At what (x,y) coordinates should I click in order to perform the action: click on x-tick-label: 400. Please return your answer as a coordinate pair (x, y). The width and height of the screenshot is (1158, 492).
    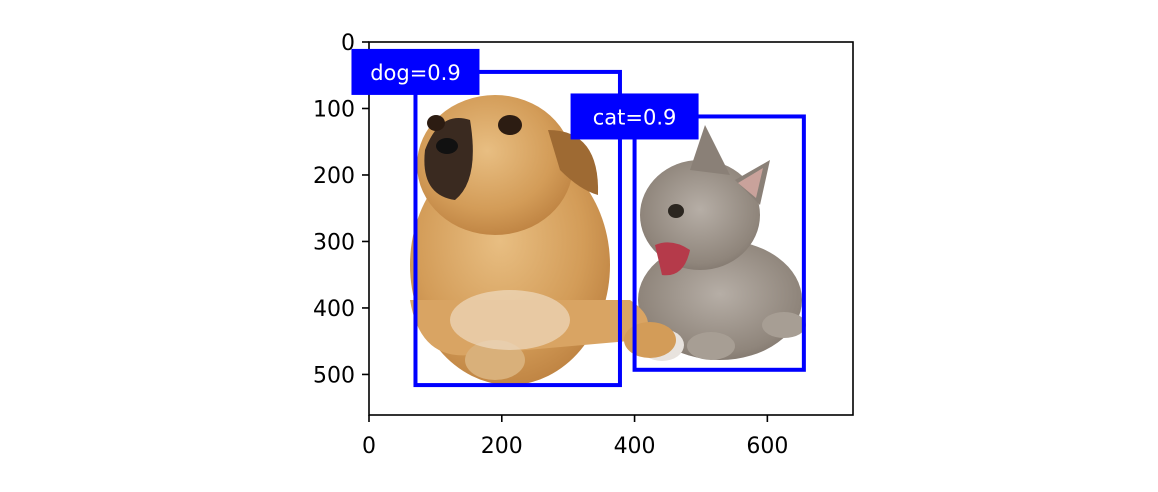
    Looking at the image, I should click on (635, 446).